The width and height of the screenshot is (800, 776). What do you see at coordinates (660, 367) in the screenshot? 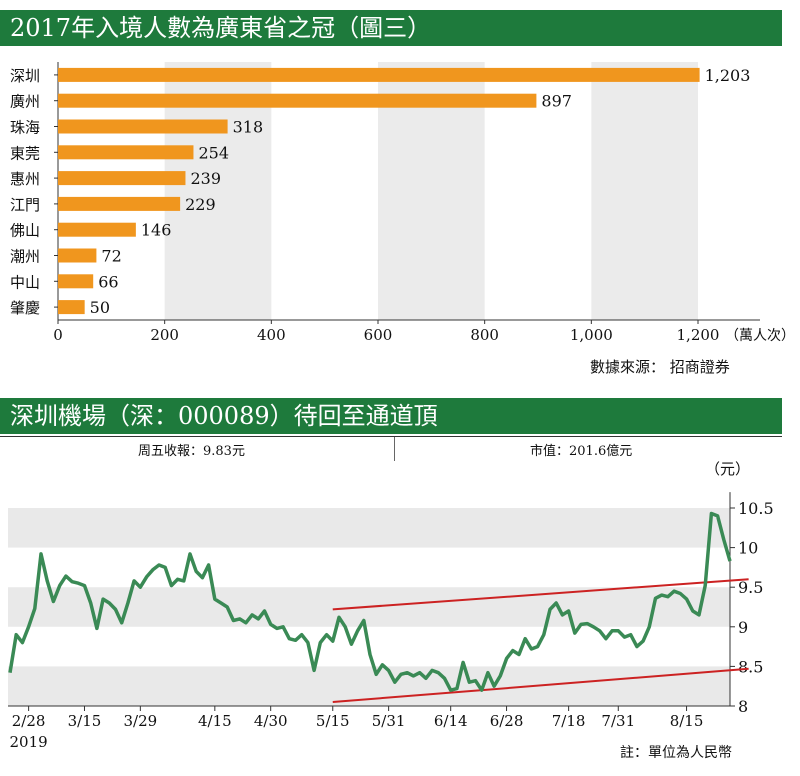
I see `data-source: 數據來源： 招商證券` at bounding box center [660, 367].